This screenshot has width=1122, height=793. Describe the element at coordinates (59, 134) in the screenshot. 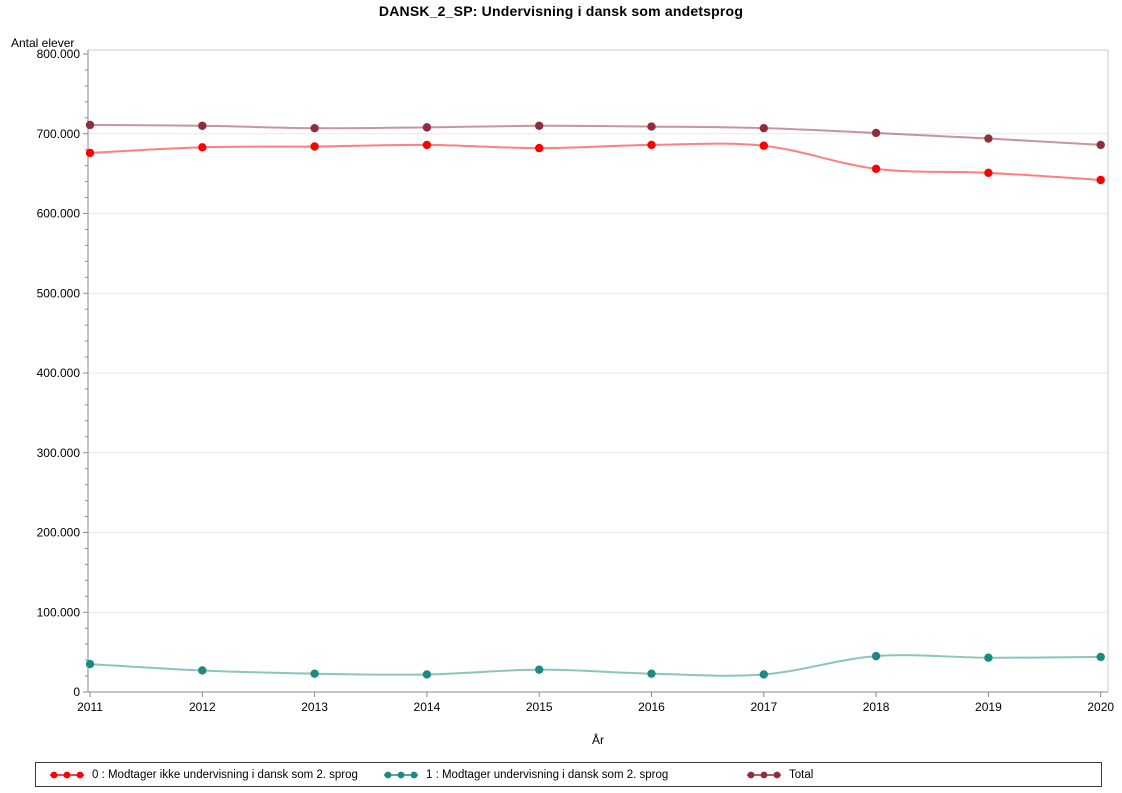

I see `svg-text: 700.000` at that location.